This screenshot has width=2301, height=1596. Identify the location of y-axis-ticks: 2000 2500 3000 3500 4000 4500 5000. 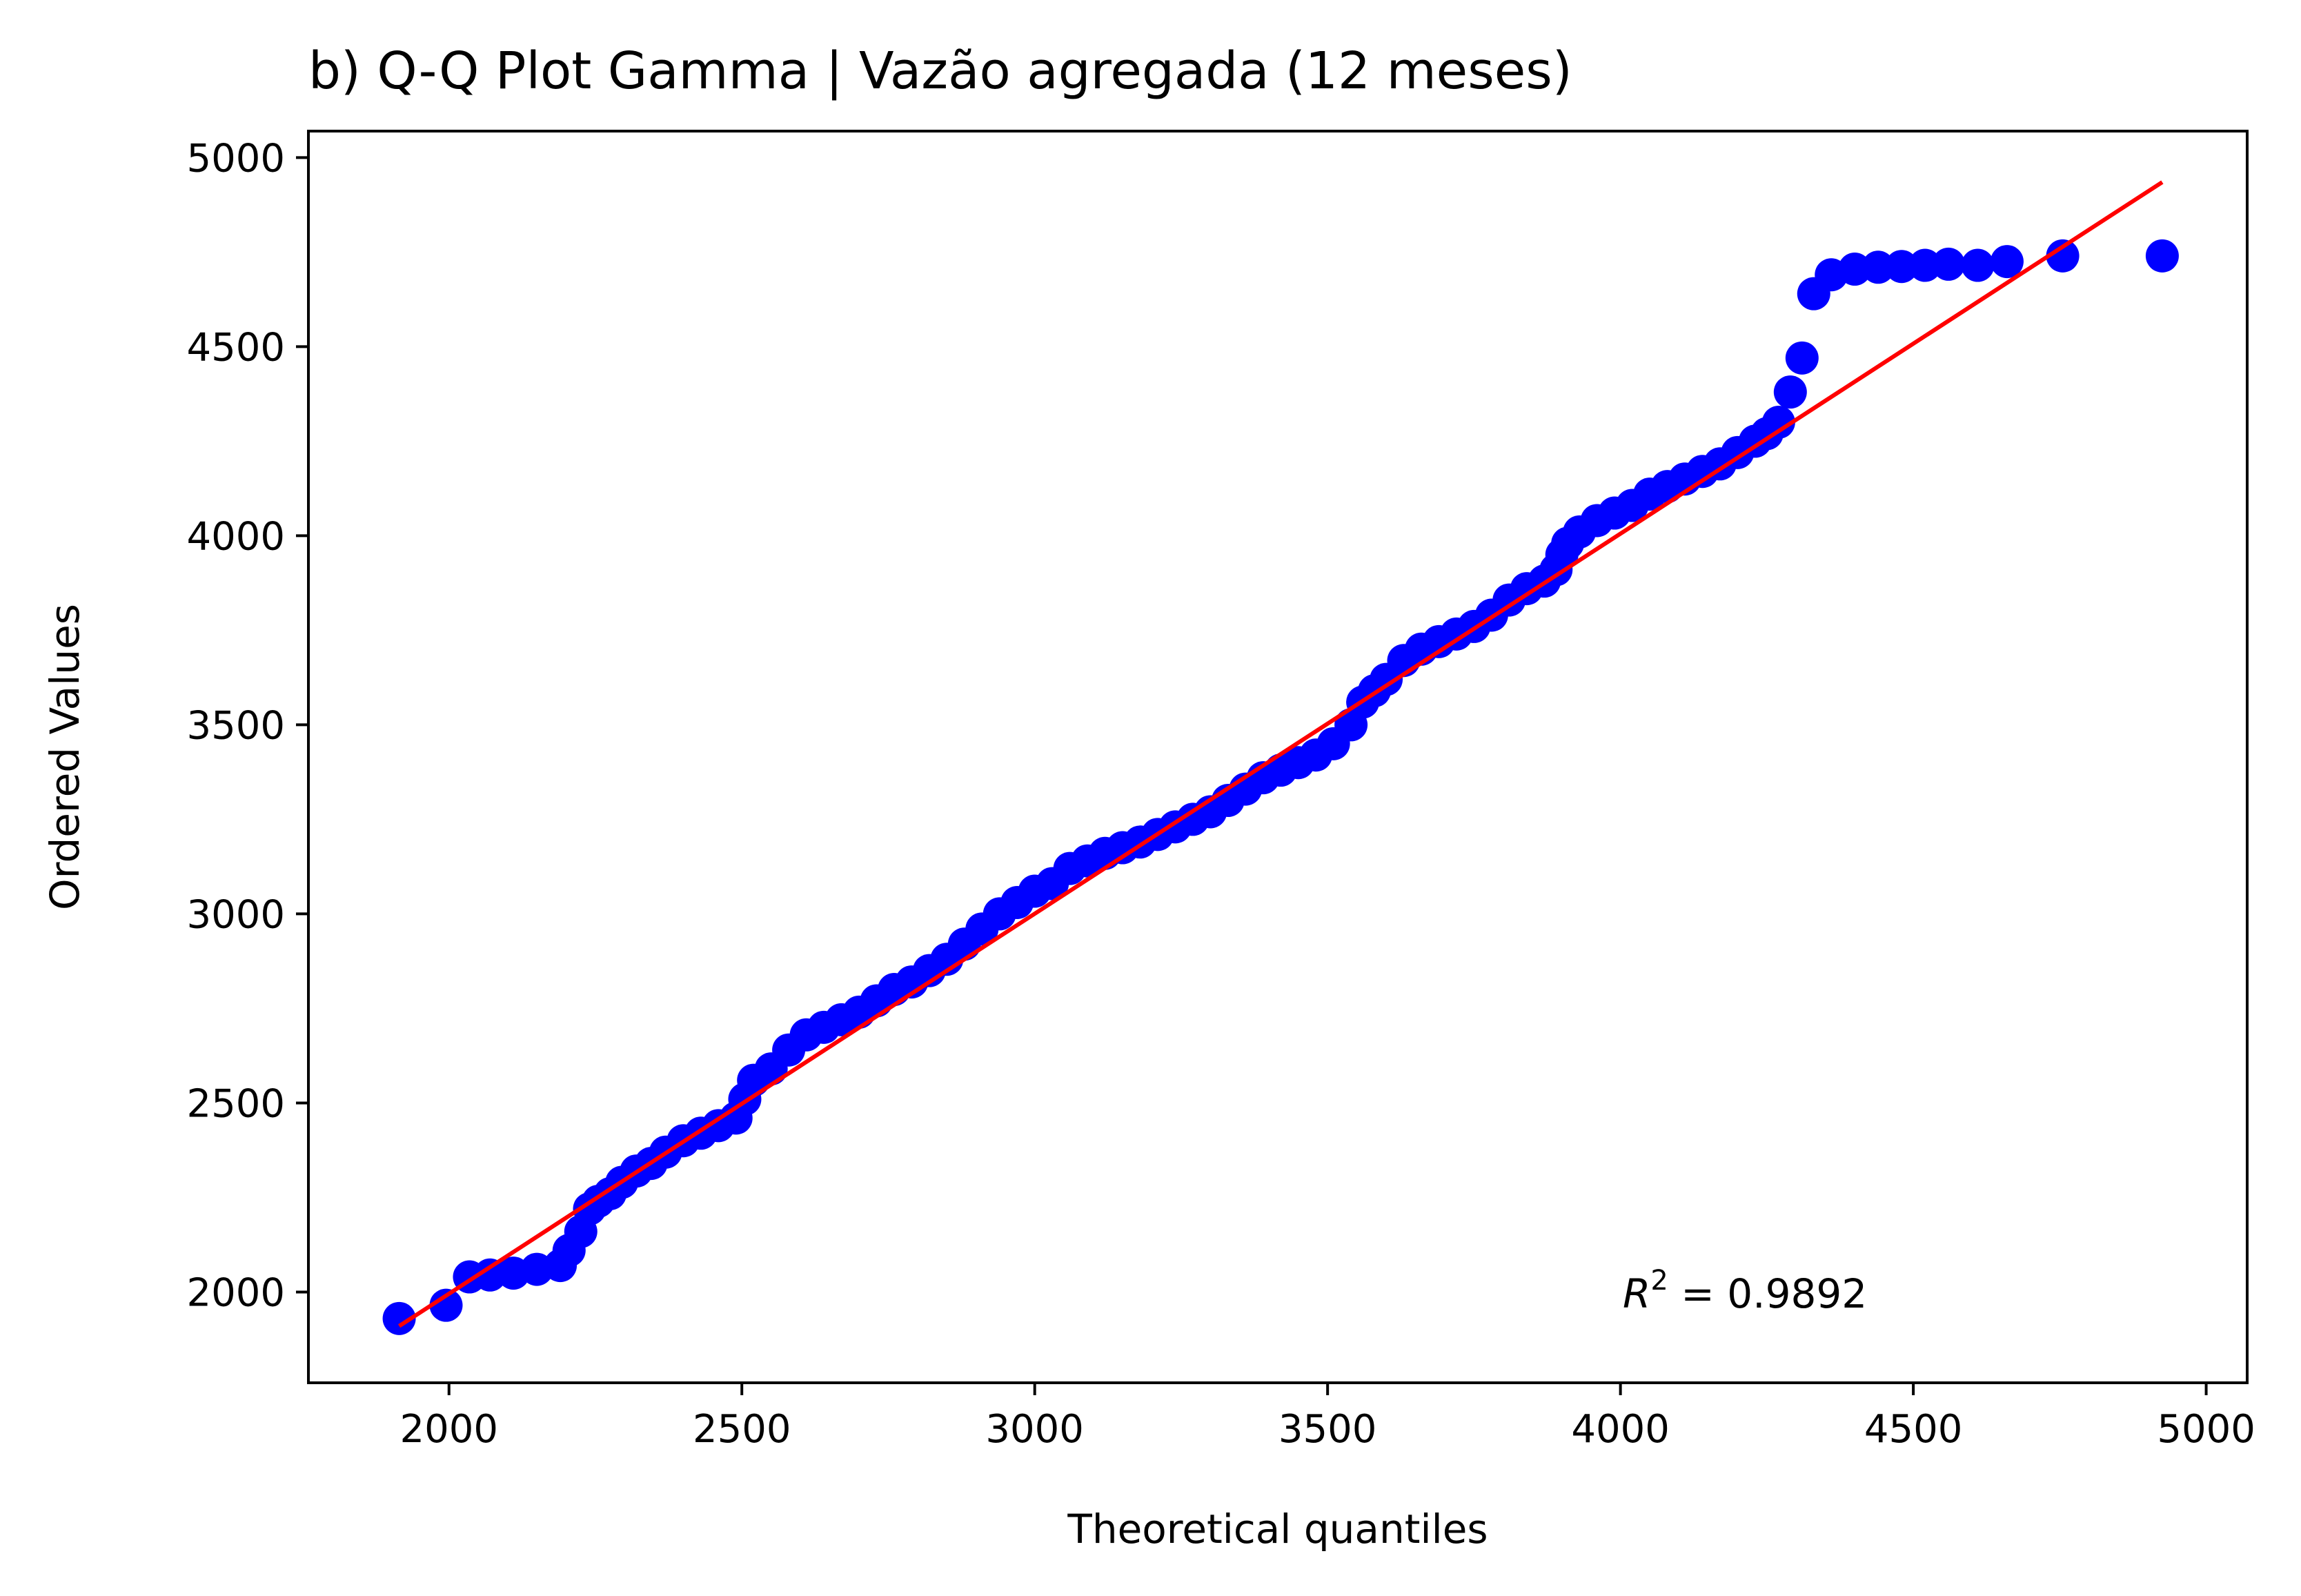
(247, 726).